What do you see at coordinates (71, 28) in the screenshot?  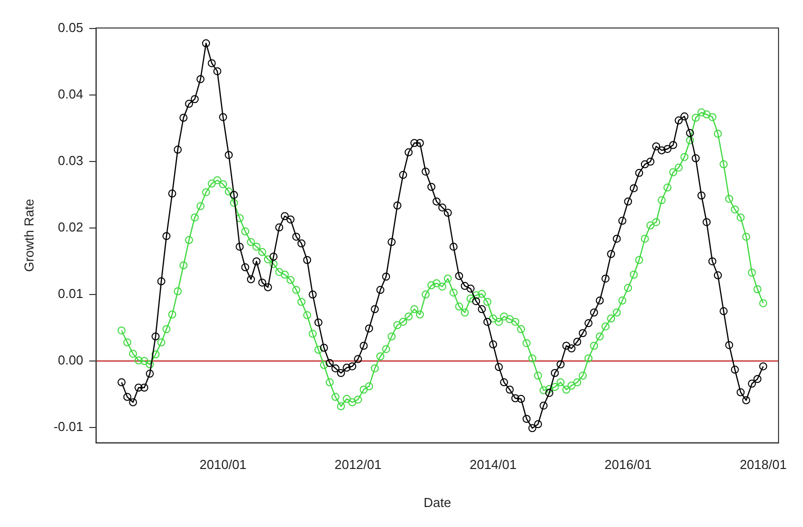 I see `y-tick-label: 0.05` at bounding box center [71, 28].